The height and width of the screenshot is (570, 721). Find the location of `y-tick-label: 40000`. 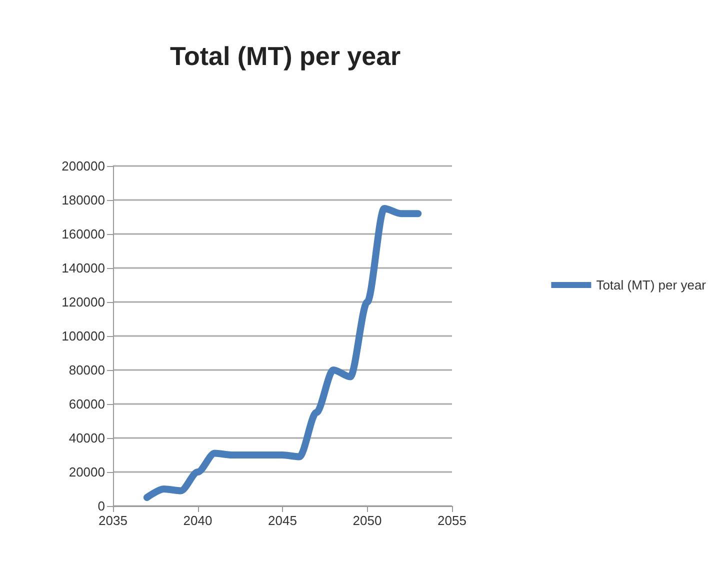

y-tick-label: 40000 is located at coordinates (86, 438).